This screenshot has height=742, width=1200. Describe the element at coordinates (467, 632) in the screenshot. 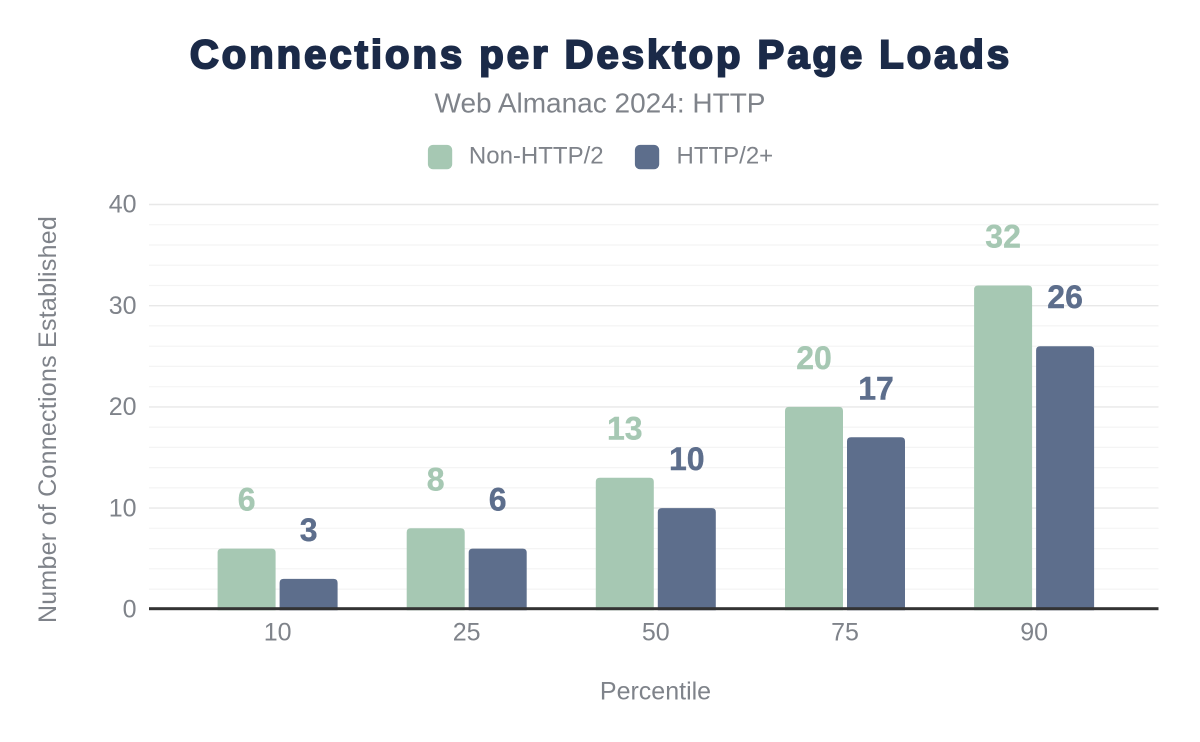

I see `svg-text: 25` at that location.